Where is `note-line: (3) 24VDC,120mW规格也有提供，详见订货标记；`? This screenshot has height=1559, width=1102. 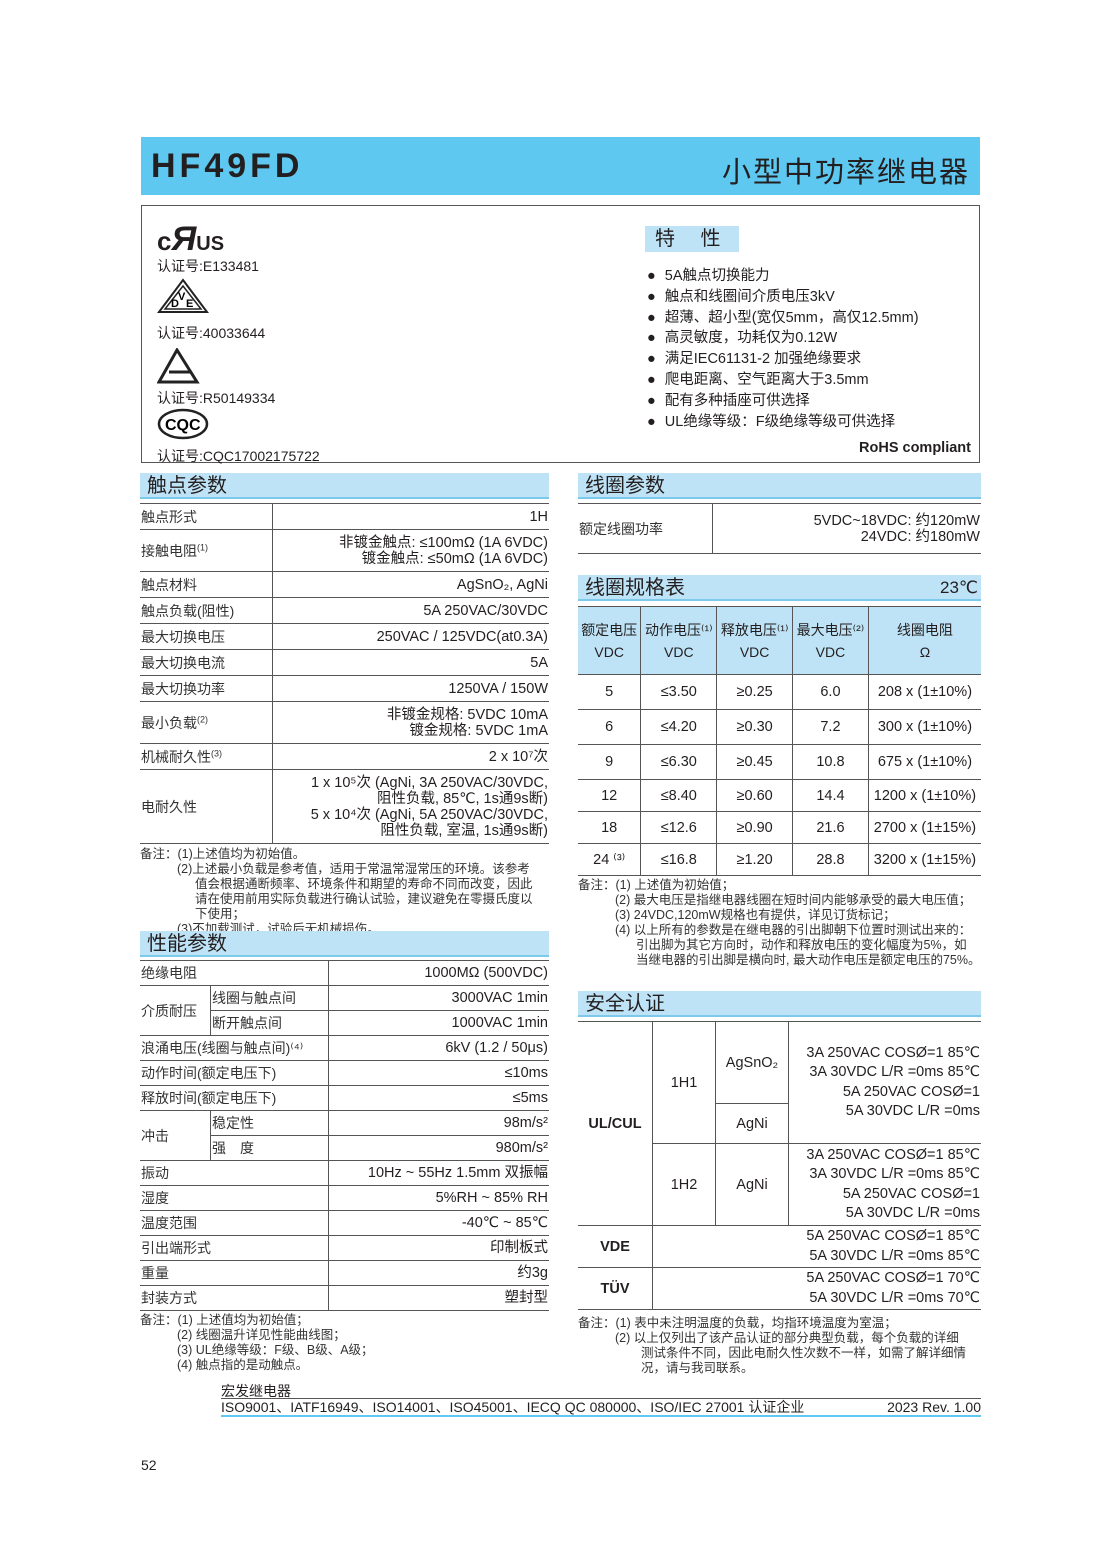
note-line: (3) 24VDC,120mW规格也有提供，详见订货标记； is located at coordinates (755, 915).